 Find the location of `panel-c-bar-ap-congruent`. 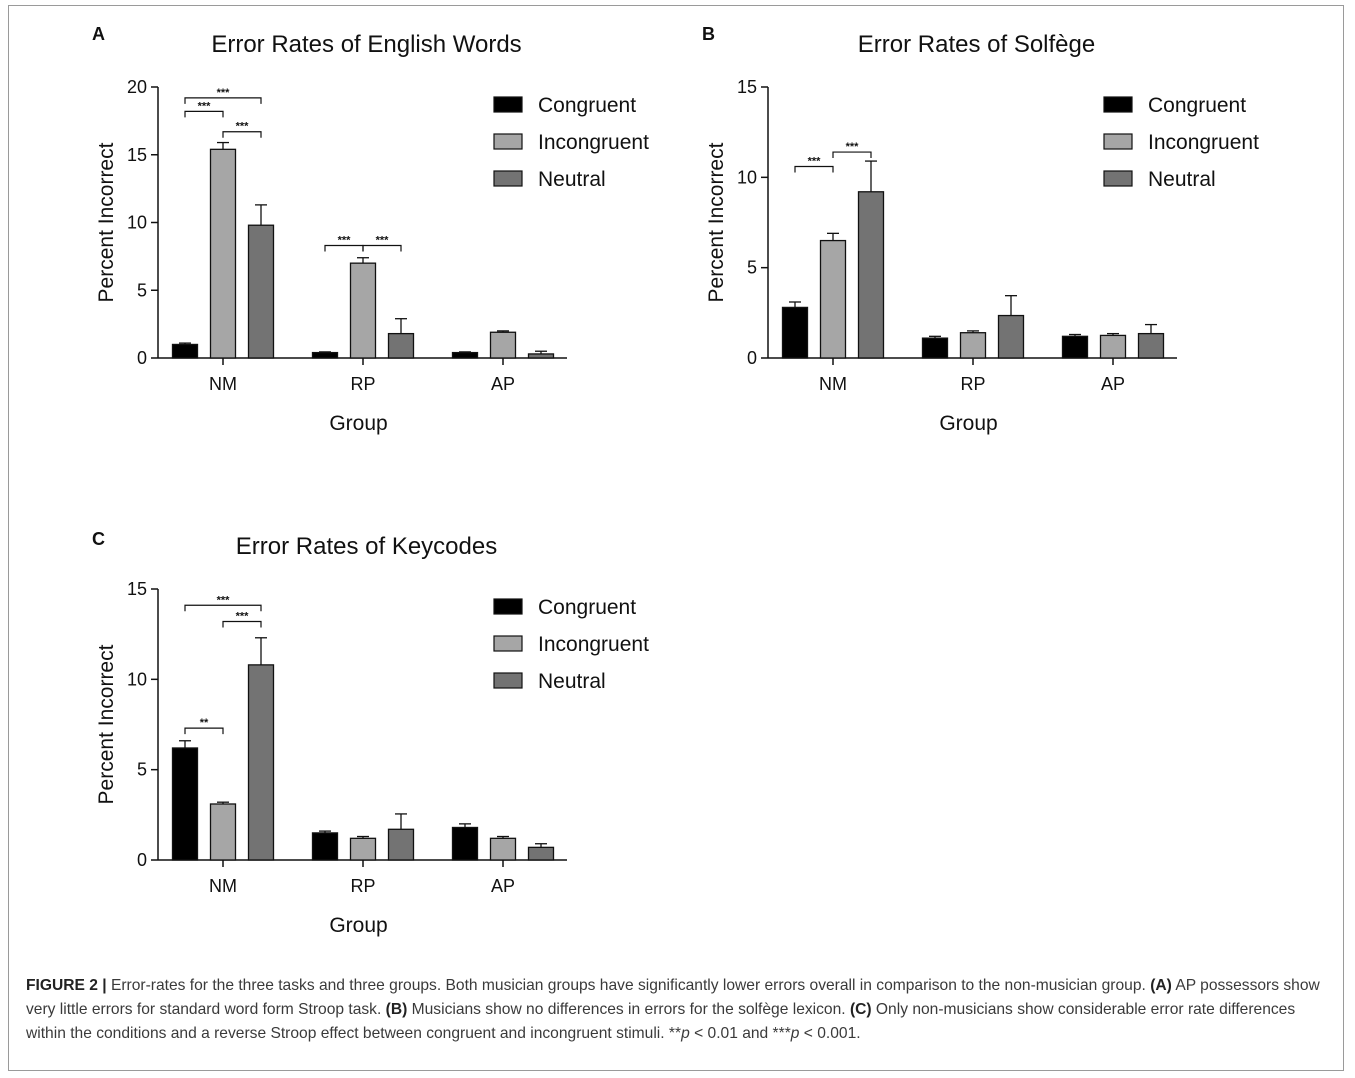

panel-c-bar-ap-congruent is located at coordinates (465, 843).